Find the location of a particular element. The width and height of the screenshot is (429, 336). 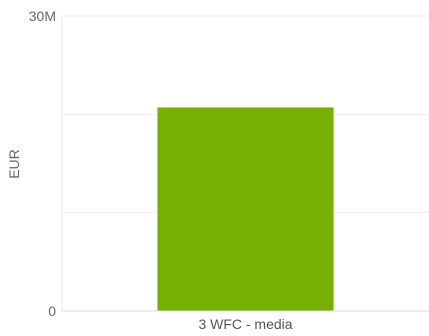

y-tick-label: 30M is located at coordinates (42, 16).